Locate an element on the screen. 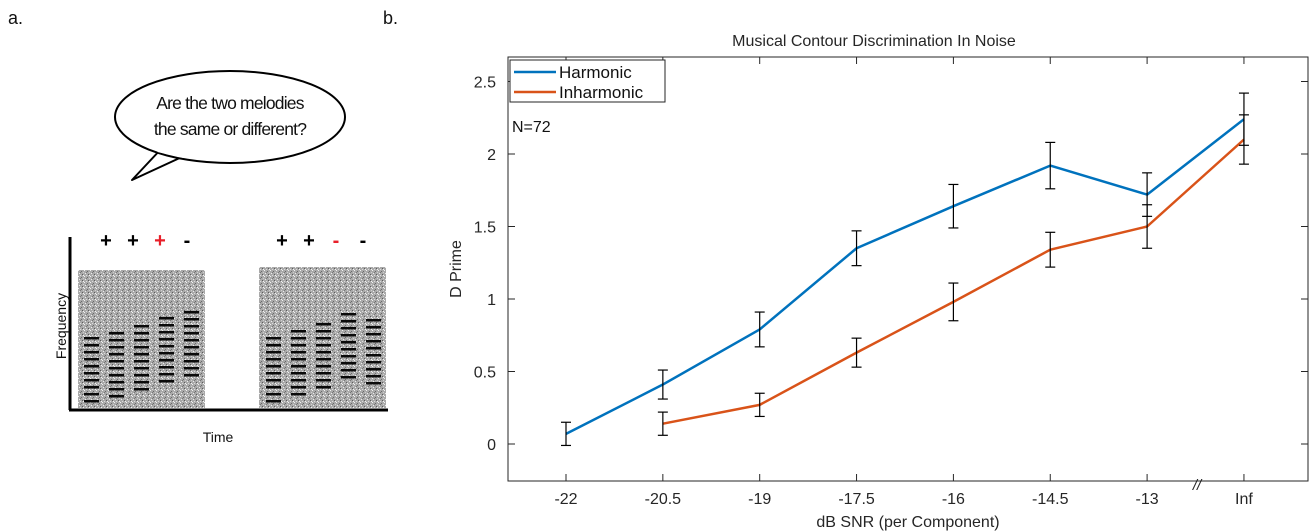 This screenshot has height=532, width=1316. legend-box is located at coordinates (587, 81).